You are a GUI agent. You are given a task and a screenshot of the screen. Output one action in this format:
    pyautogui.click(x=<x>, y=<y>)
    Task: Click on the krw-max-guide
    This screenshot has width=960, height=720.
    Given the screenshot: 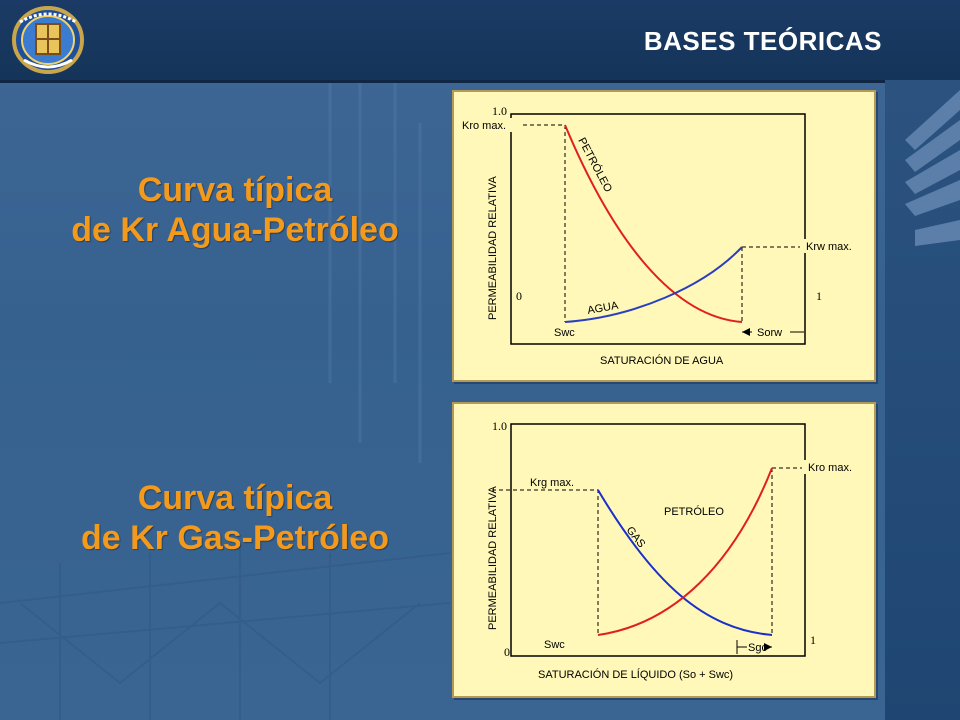 What is the action you would take?
    pyautogui.click(x=772, y=284)
    